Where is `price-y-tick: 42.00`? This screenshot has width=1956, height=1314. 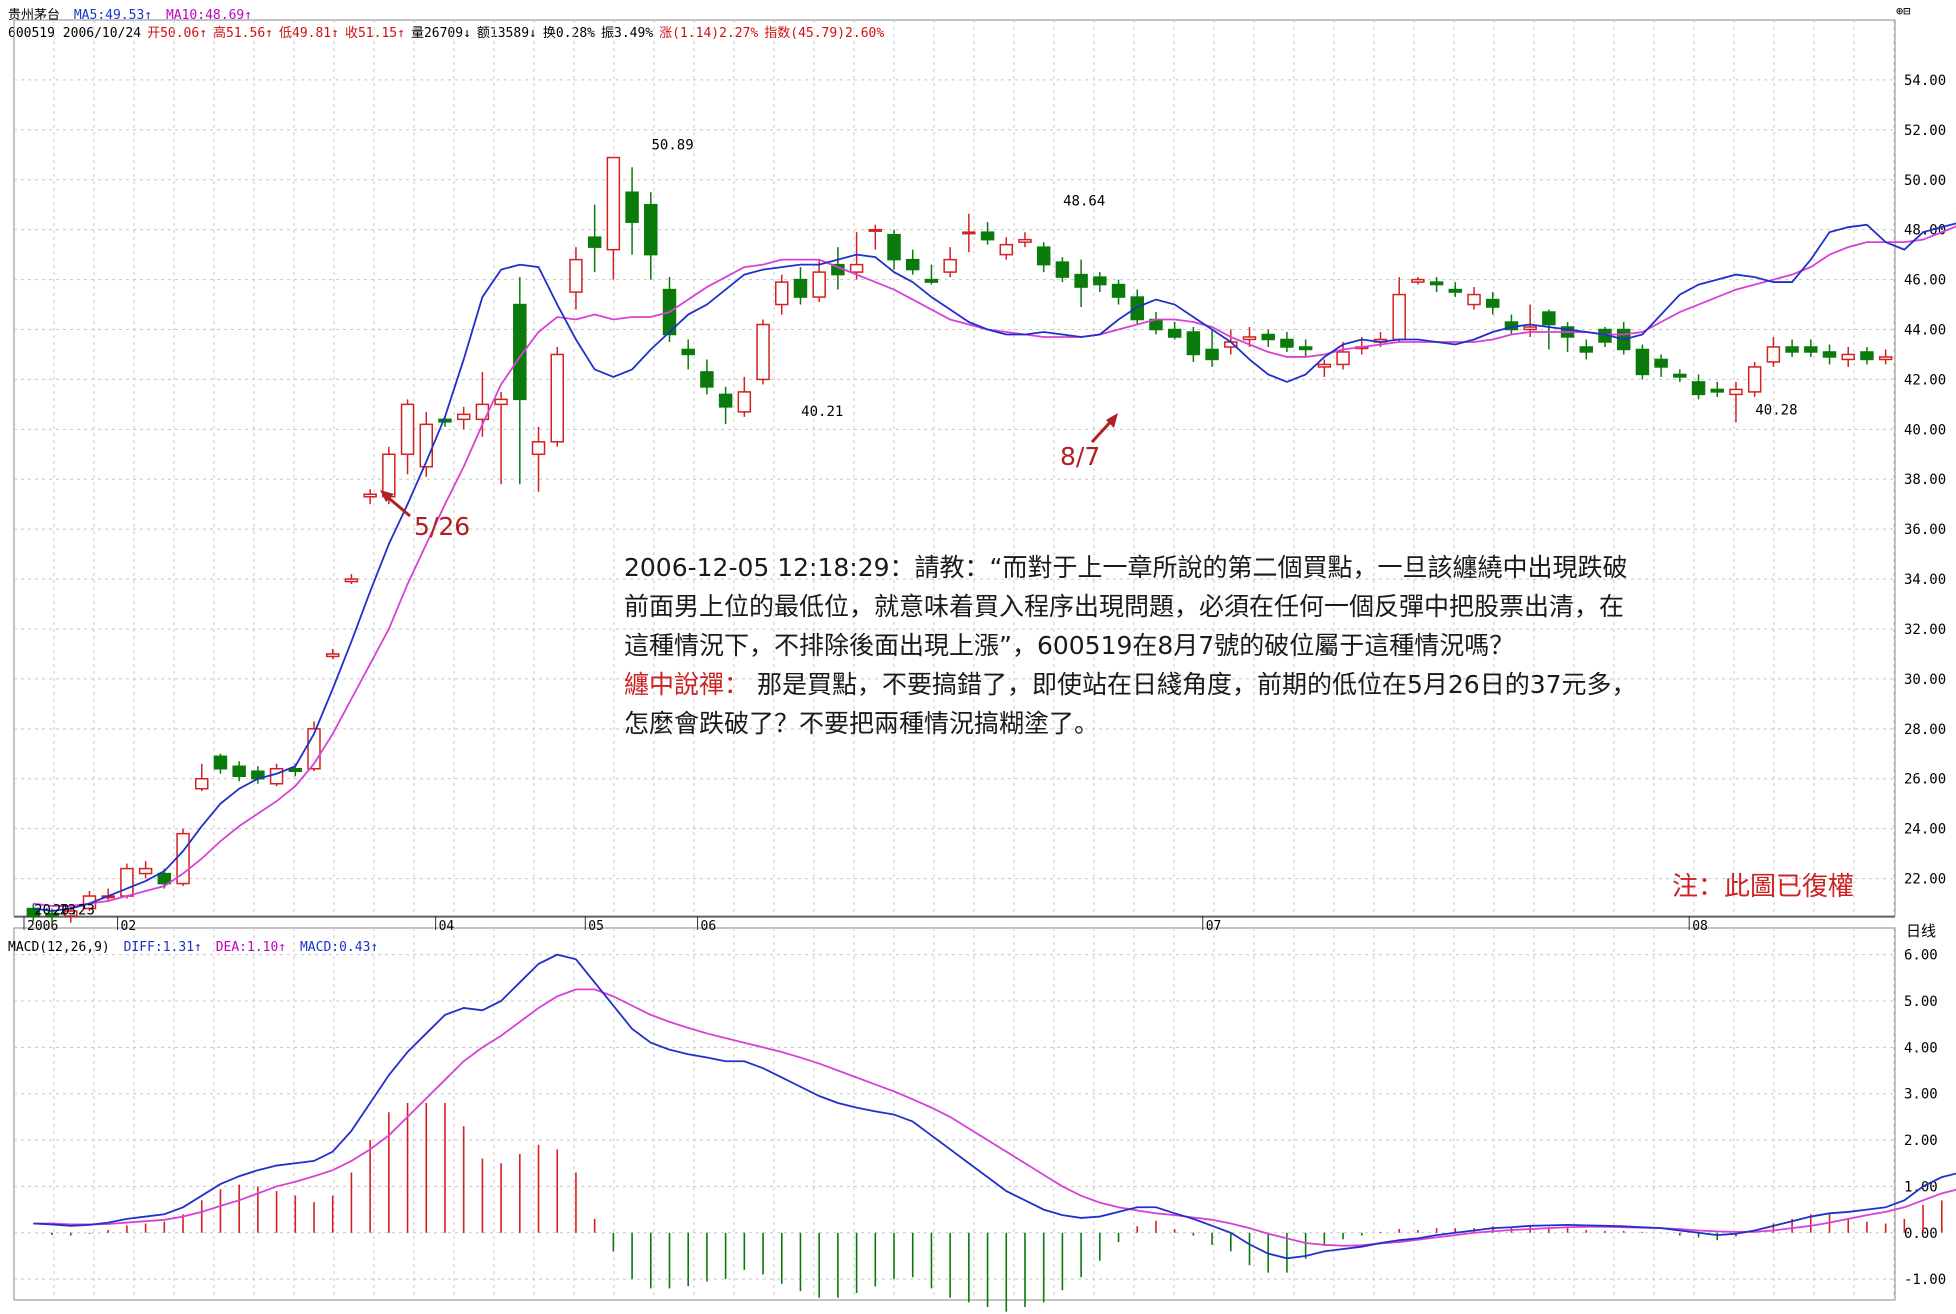 price-y-tick: 42.00 is located at coordinates (1925, 380).